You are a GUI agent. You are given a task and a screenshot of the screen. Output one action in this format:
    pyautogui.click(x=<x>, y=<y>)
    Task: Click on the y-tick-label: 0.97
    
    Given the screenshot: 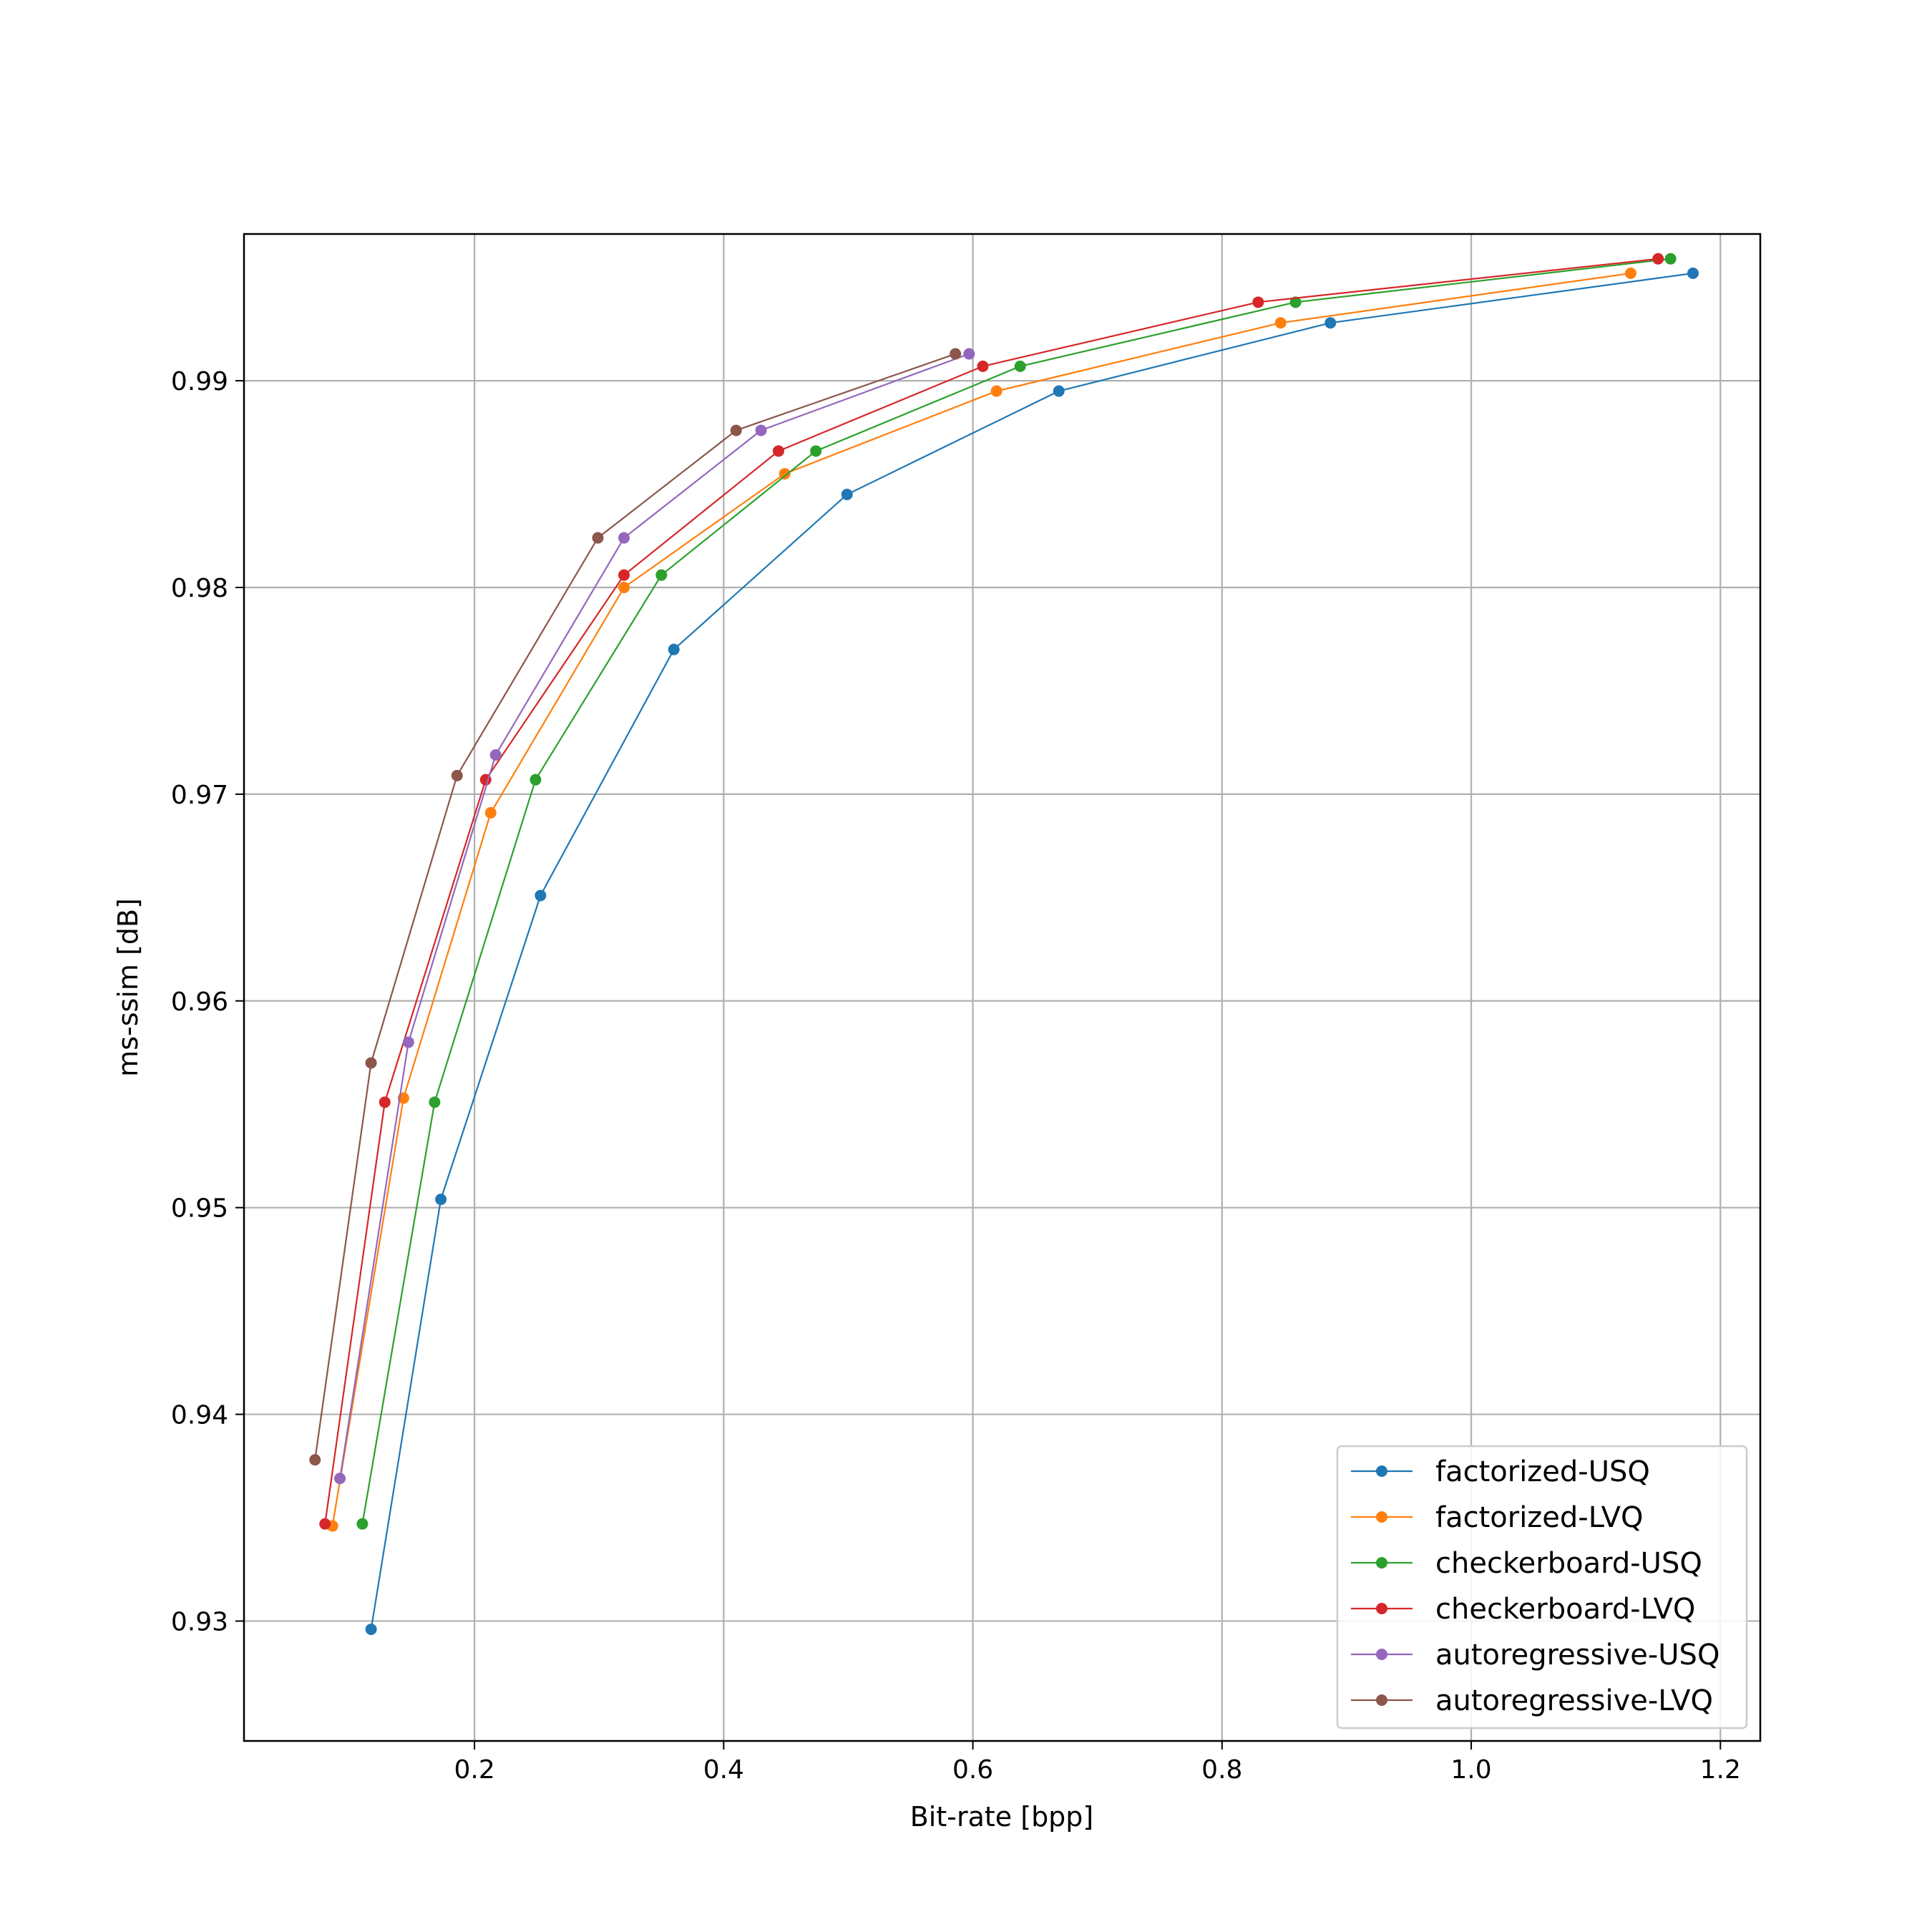 What is the action you would take?
    pyautogui.click(x=199, y=795)
    